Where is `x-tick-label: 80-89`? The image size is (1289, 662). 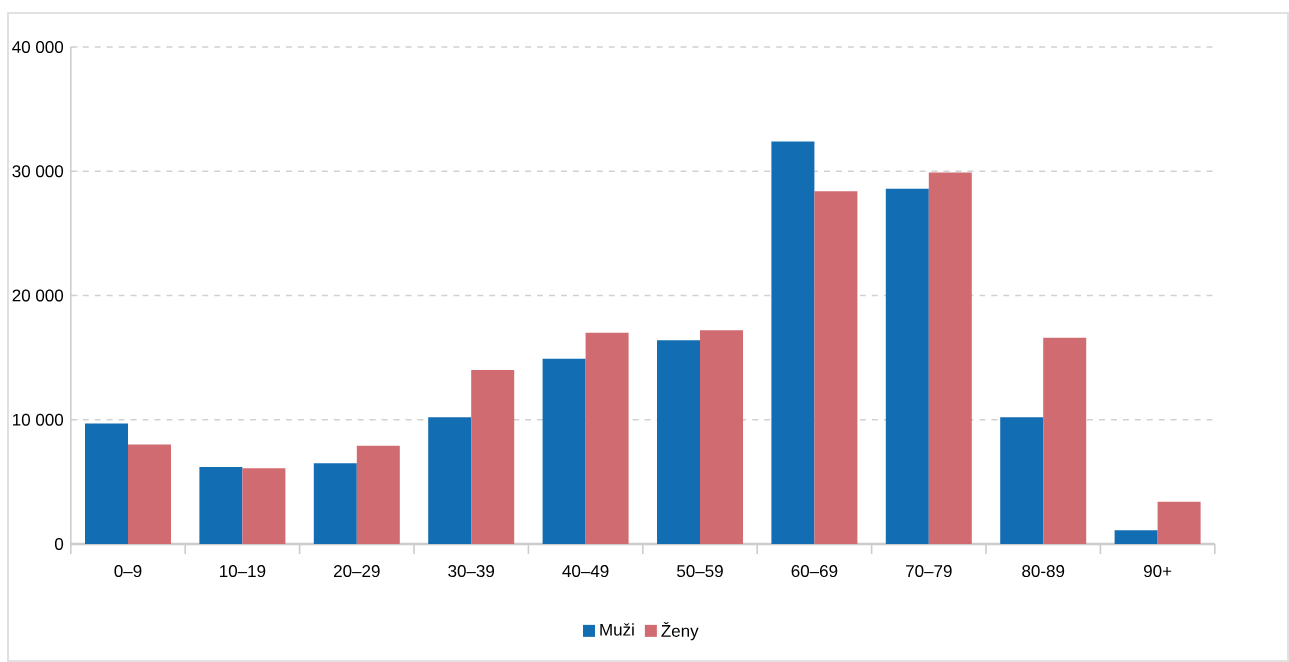
x-tick-label: 80-89 is located at coordinates (1043, 571).